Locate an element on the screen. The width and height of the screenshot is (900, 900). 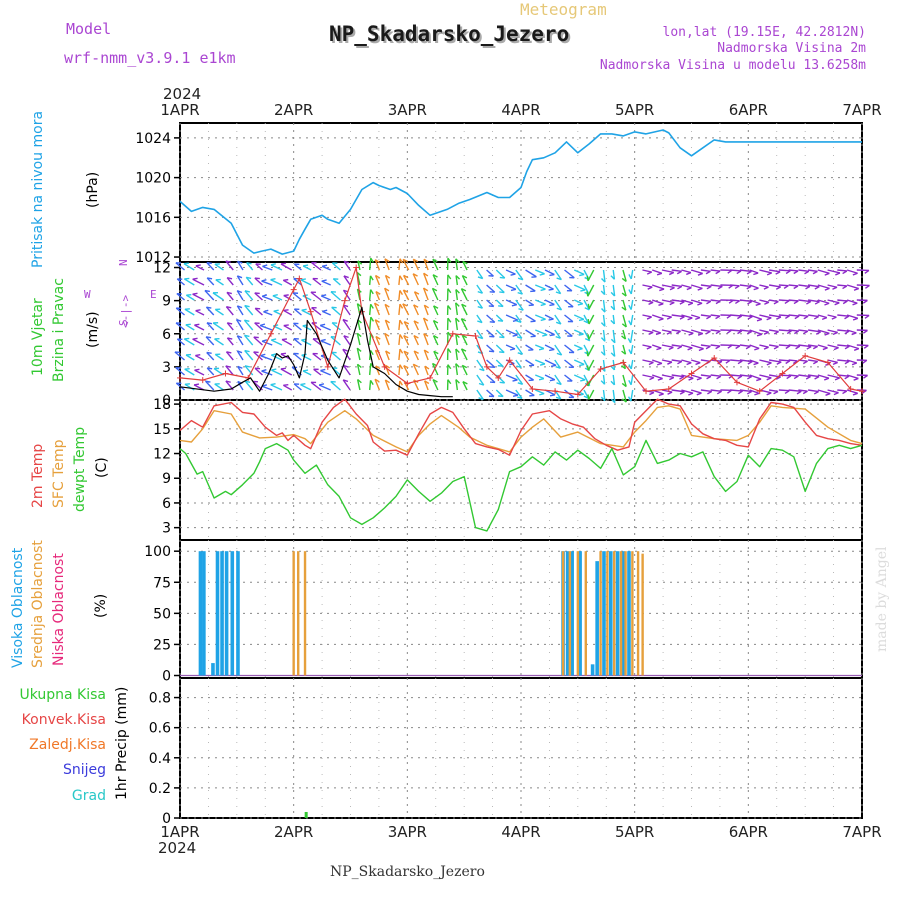
wind-label-1: 10m Vjetar is located at coordinates (38, 337).